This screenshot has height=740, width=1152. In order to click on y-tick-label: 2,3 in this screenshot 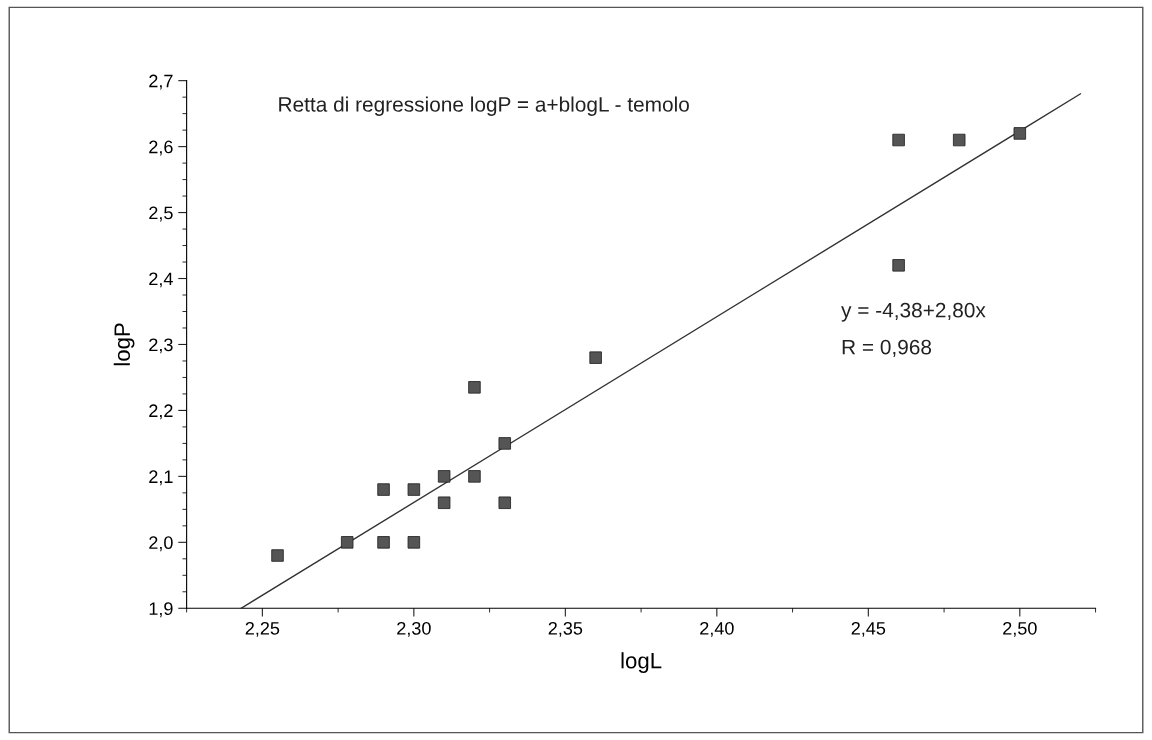, I will do `click(161, 346)`.